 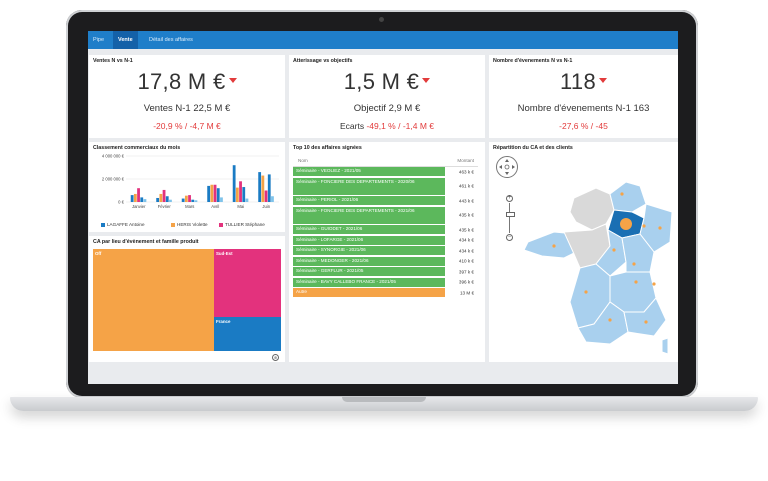 What do you see at coordinates (215, 206) in the screenshot?
I see `x-tick-label: Avril` at bounding box center [215, 206].